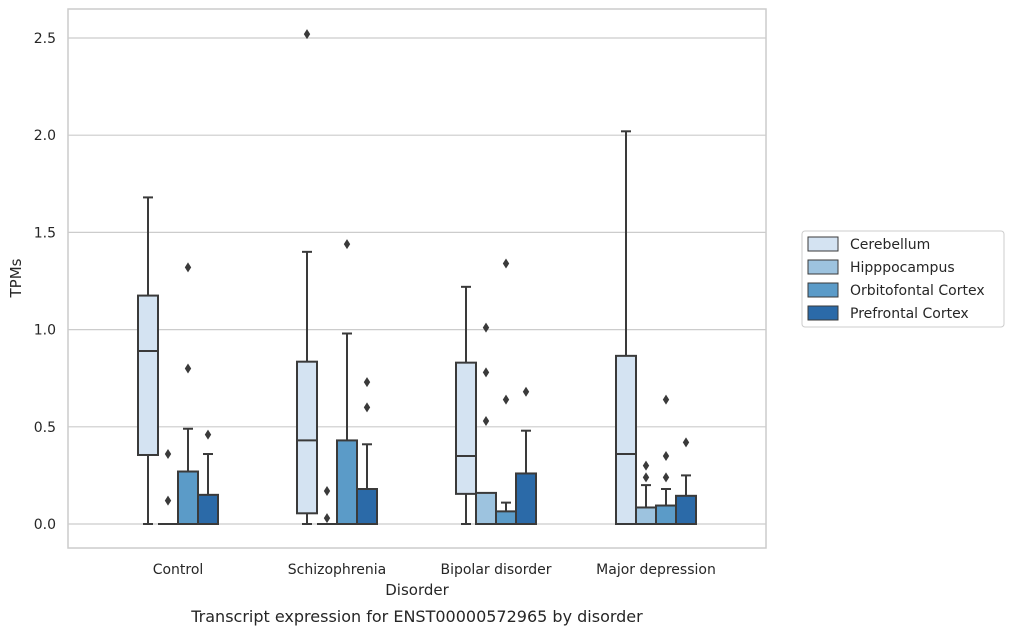  What do you see at coordinates (327, 505) in the screenshot?
I see `box-schizophrenia-hipppocampus` at bounding box center [327, 505].